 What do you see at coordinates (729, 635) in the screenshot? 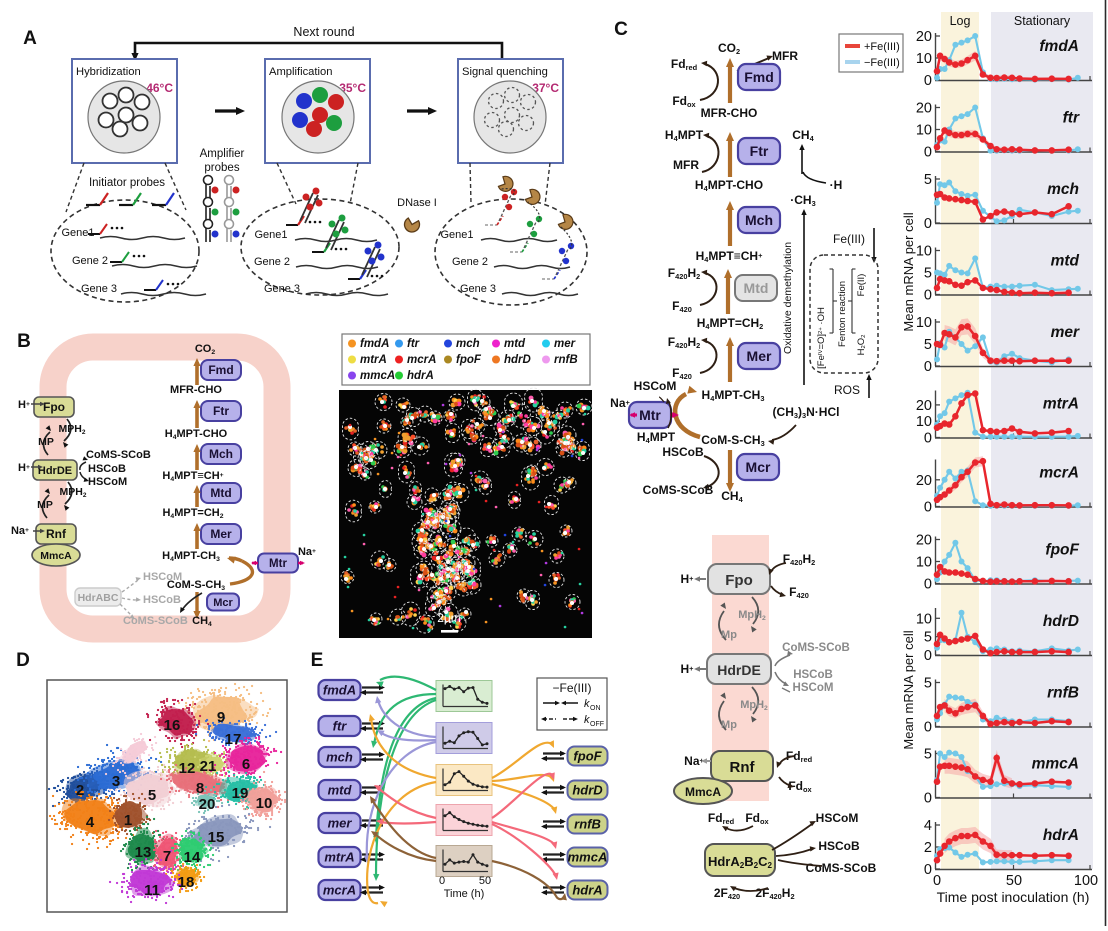
I see `svg-text: Mp` at bounding box center [729, 635].